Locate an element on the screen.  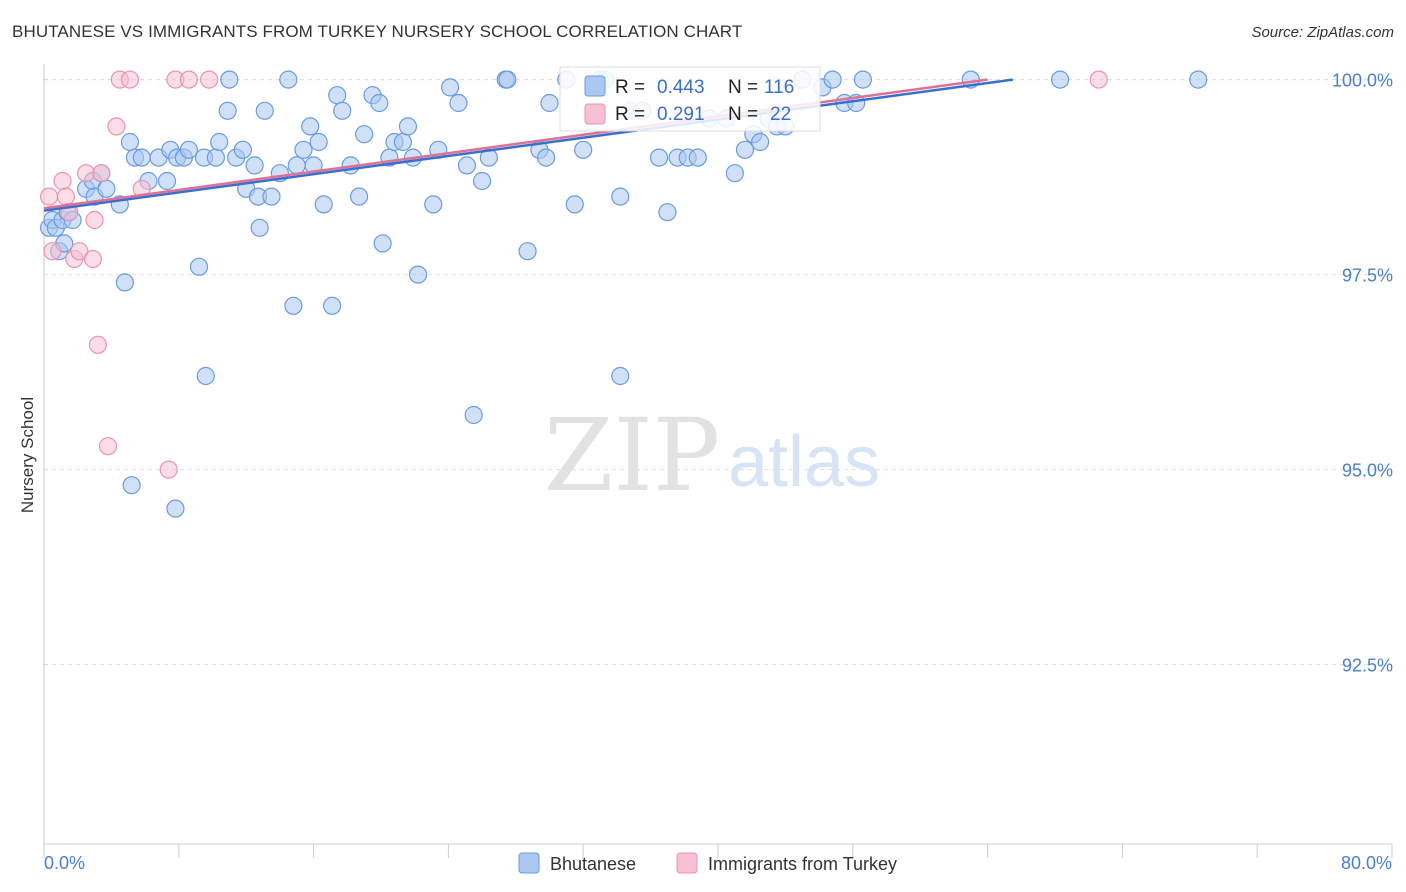
x-tick-labels: 0.0% 80.0% is located at coordinates (718, 863).